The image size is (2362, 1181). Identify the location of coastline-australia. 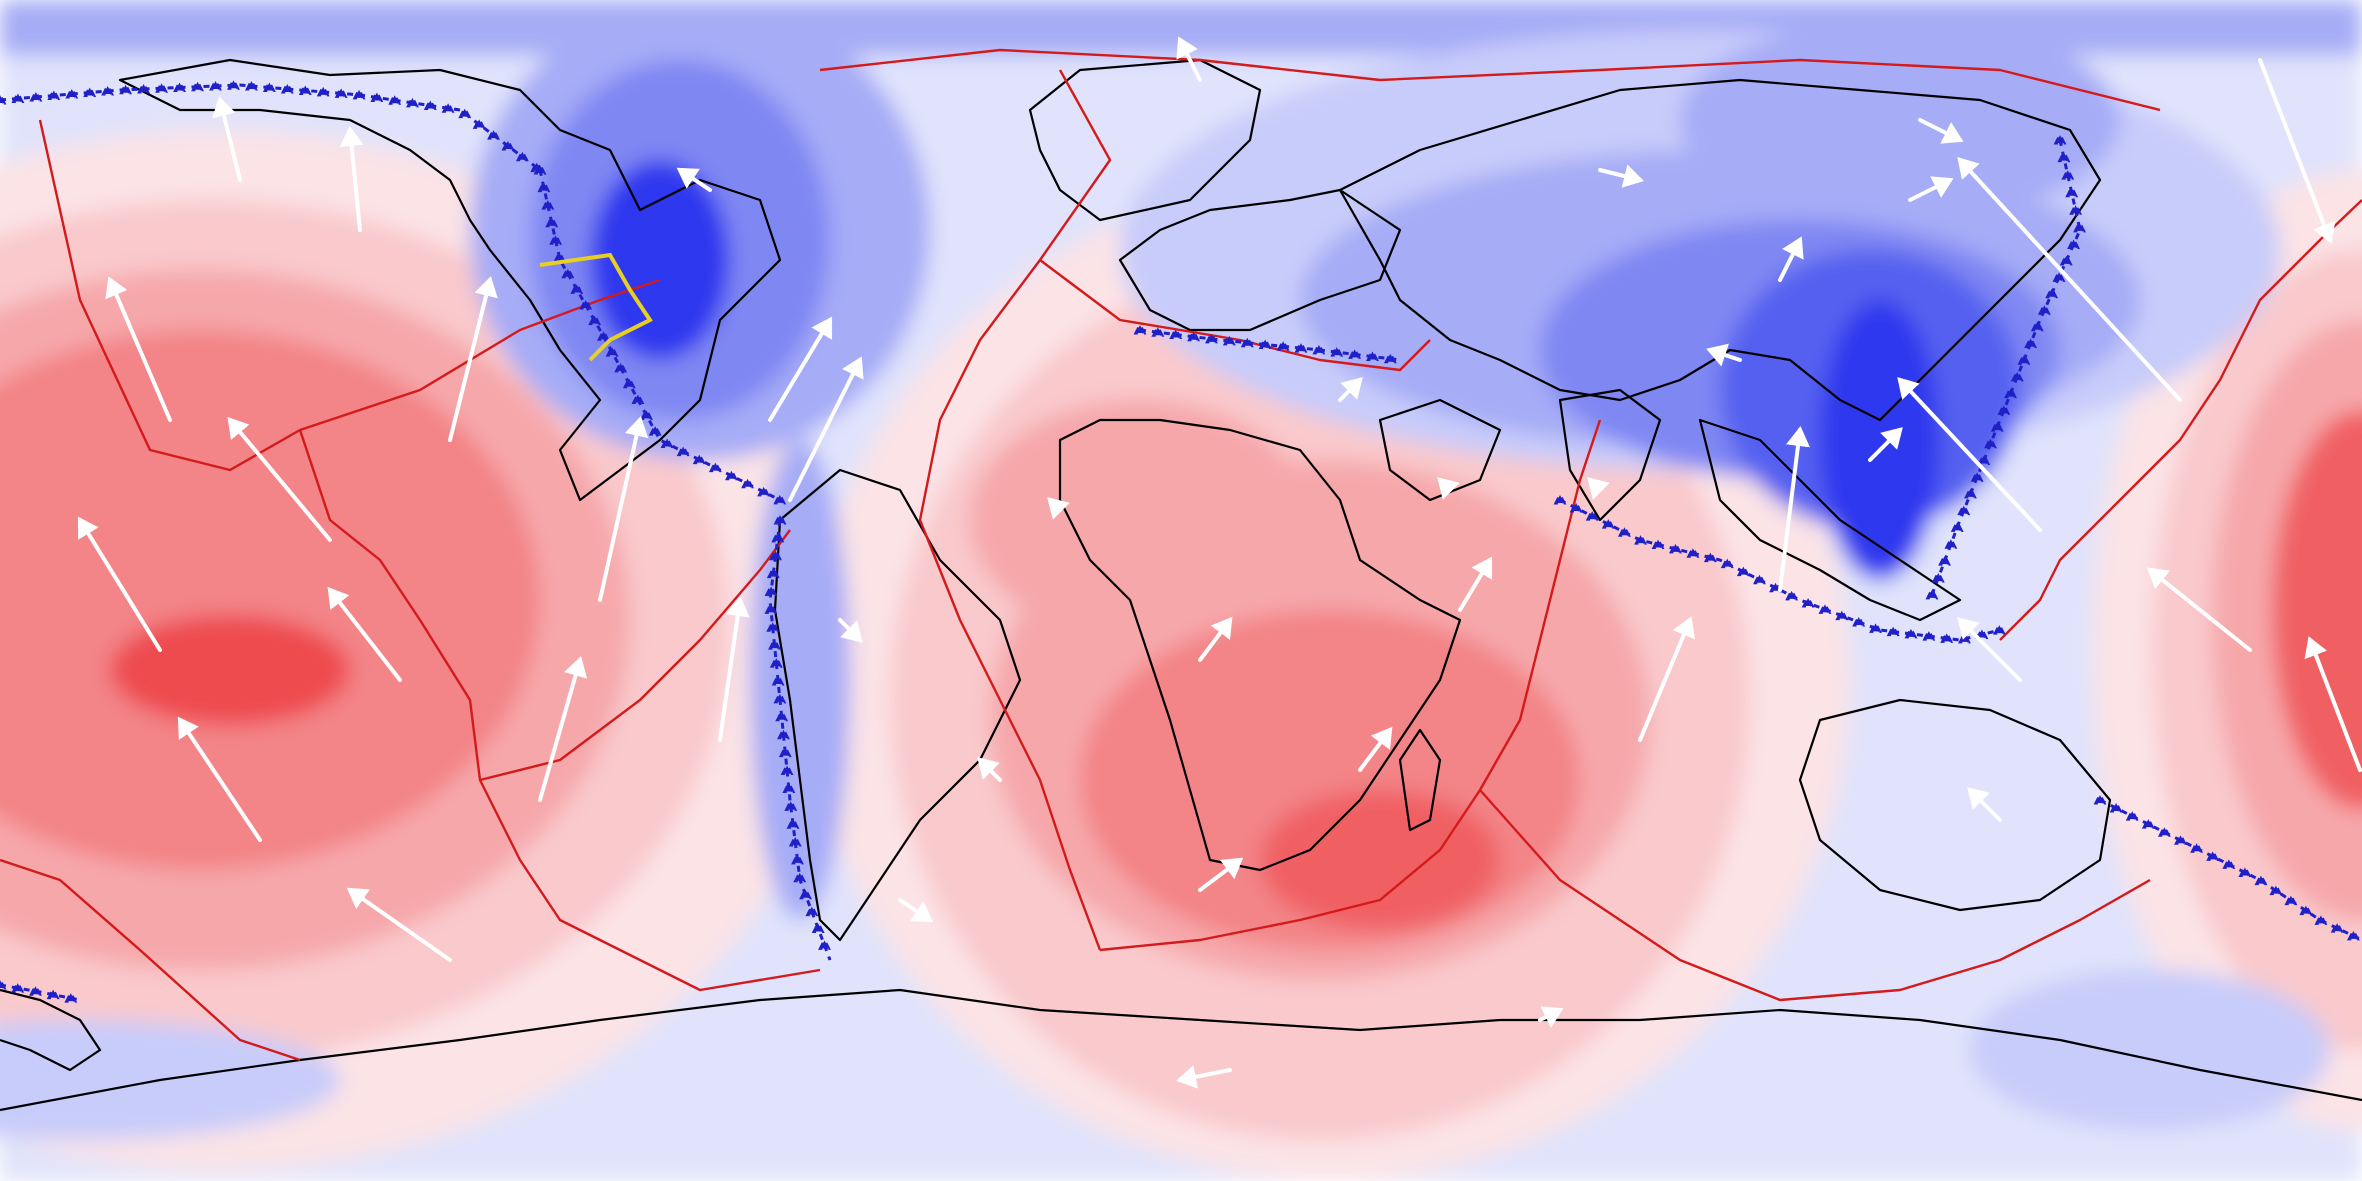
(1955, 805).